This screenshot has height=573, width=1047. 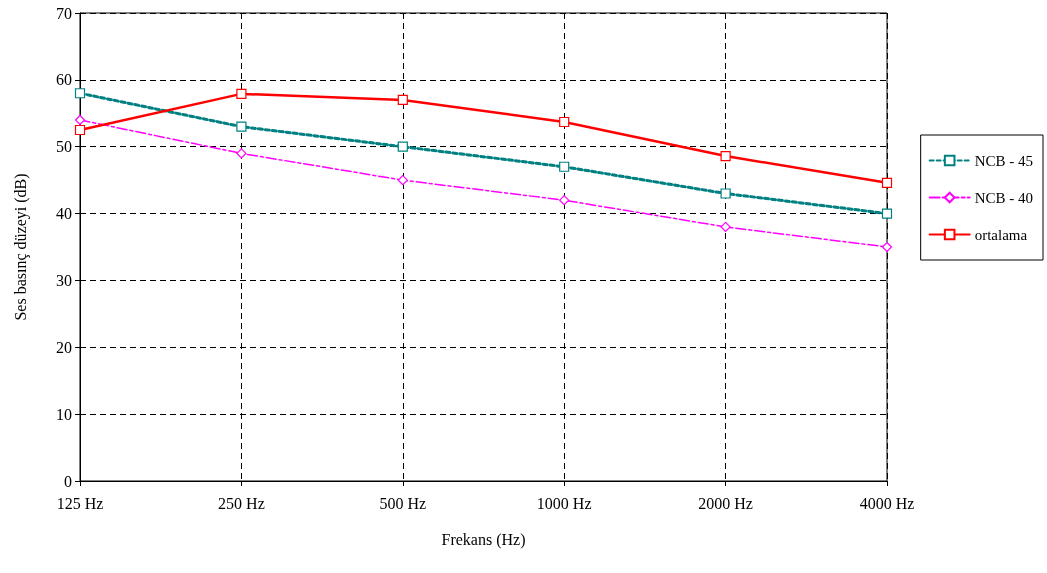 What do you see at coordinates (725, 503) in the screenshot?
I see `x-tick-label: 2000 Hz` at bounding box center [725, 503].